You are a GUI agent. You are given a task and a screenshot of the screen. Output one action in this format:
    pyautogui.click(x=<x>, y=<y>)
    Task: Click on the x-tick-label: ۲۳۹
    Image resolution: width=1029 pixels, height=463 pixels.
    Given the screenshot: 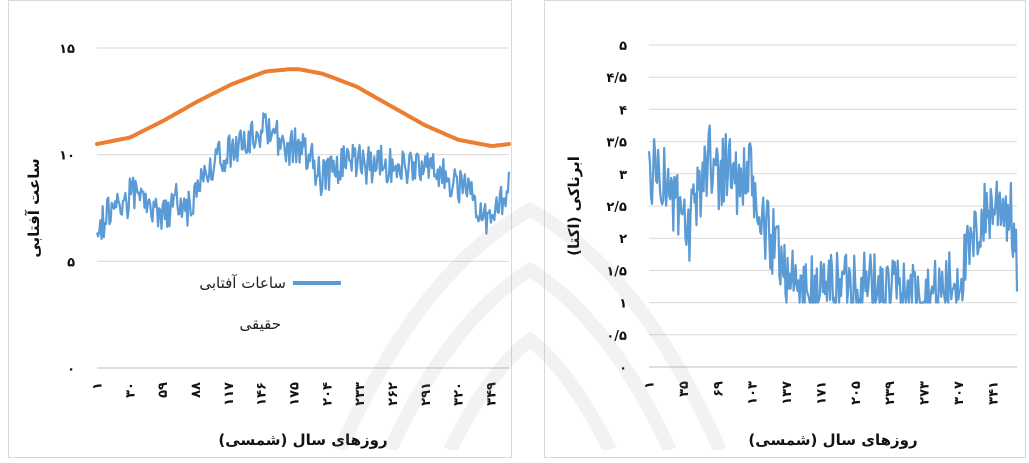 What is the action you would take?
    pyautogui.click(x=890, y=393)
    